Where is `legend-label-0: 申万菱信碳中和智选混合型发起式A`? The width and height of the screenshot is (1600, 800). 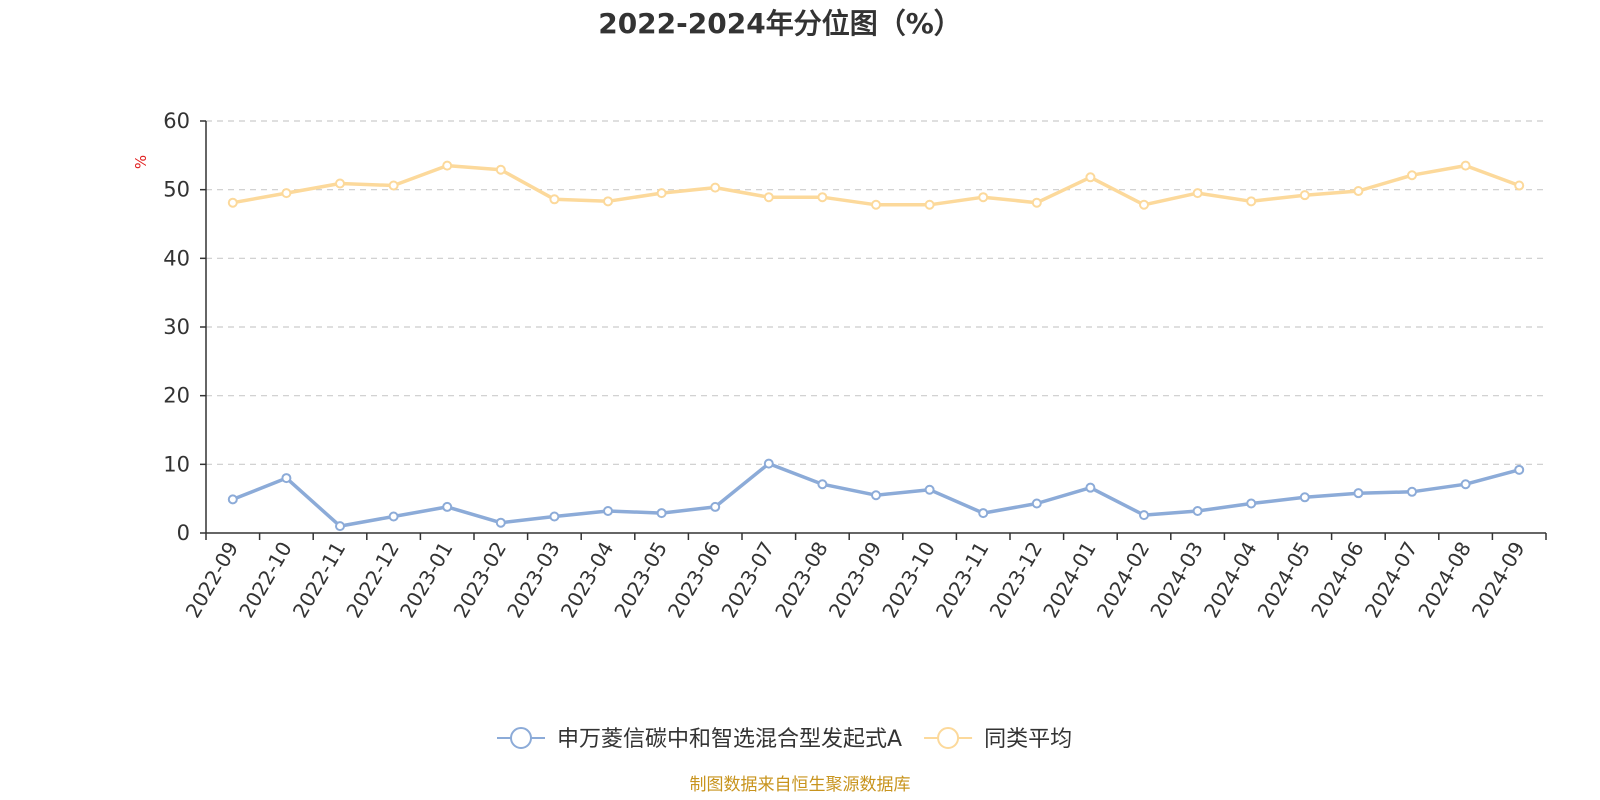 legend-label-0: 申万菱信碳中和智选混合型发起式A is located at coordinates (729, 739).